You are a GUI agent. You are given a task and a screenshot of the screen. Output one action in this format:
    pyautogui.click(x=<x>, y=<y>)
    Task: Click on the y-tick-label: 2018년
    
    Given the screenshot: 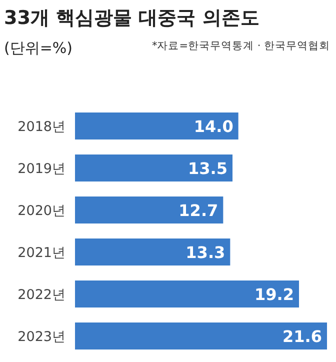 What is the action you would take?
    pyautogui.click(x=42, y=127)
    